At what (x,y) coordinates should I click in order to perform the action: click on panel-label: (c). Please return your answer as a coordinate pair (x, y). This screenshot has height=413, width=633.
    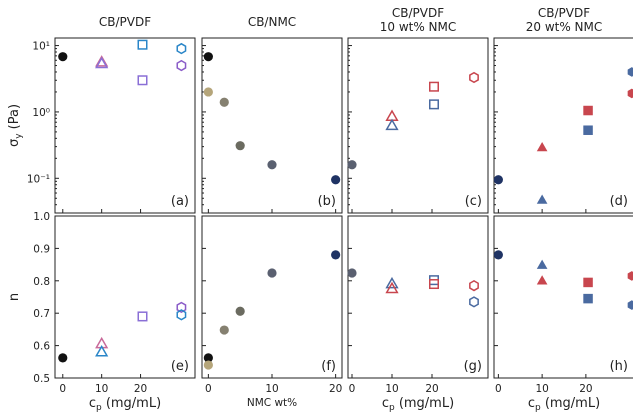
    Looking at the image, I should click on (473, 201).